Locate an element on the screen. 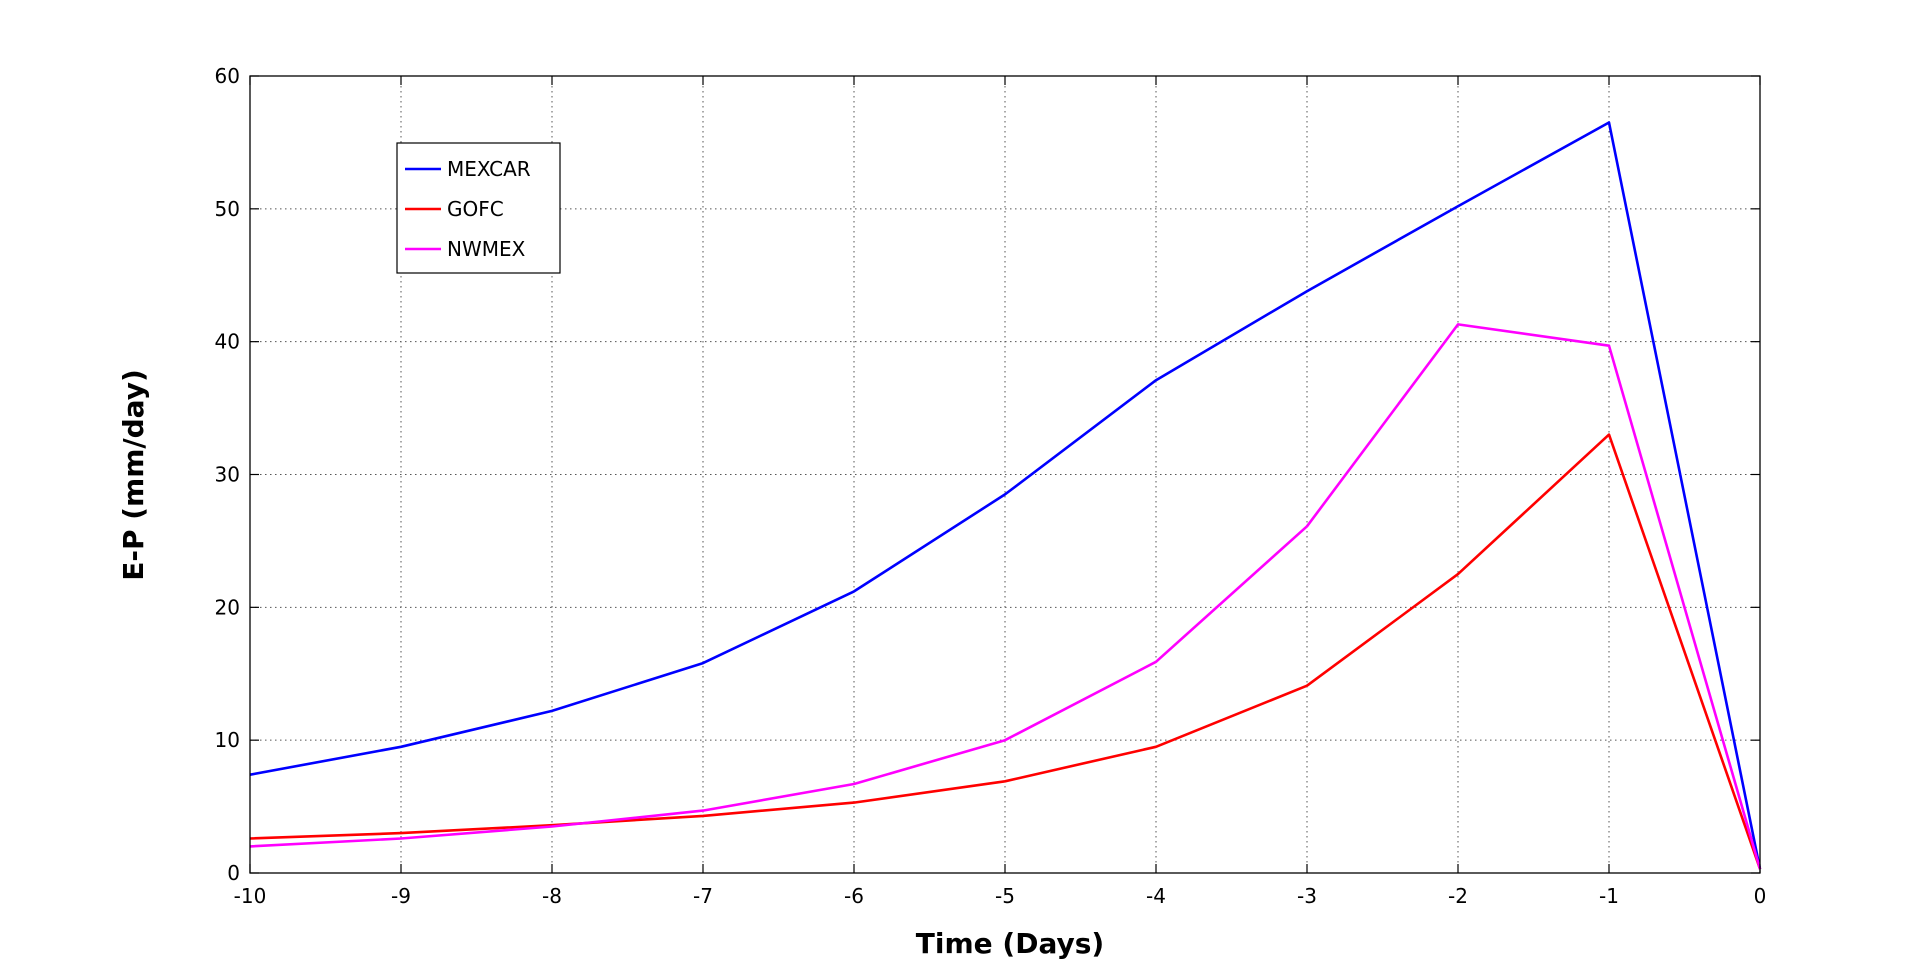 The width and height of the screenshot is (1920, 974). x-tick-label: -6 is located at coordinates (854, 896).